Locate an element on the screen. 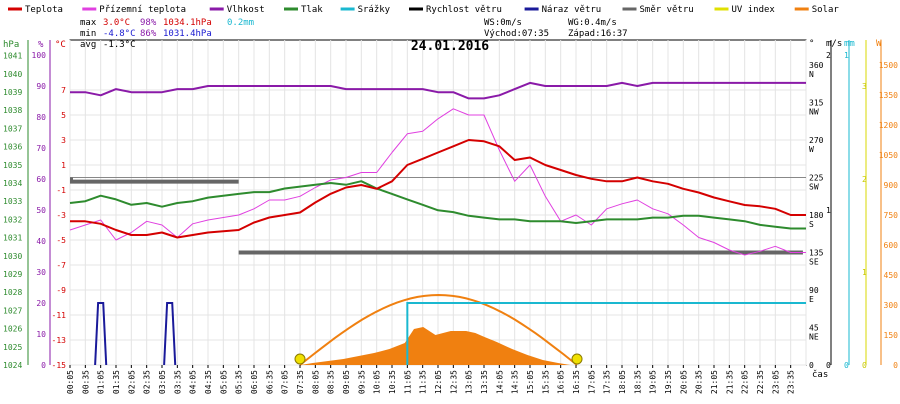 Image resolution: width=900 pixels, height=404 pixels. axis-tick-c: 5 is located at coordinates (63, 115).